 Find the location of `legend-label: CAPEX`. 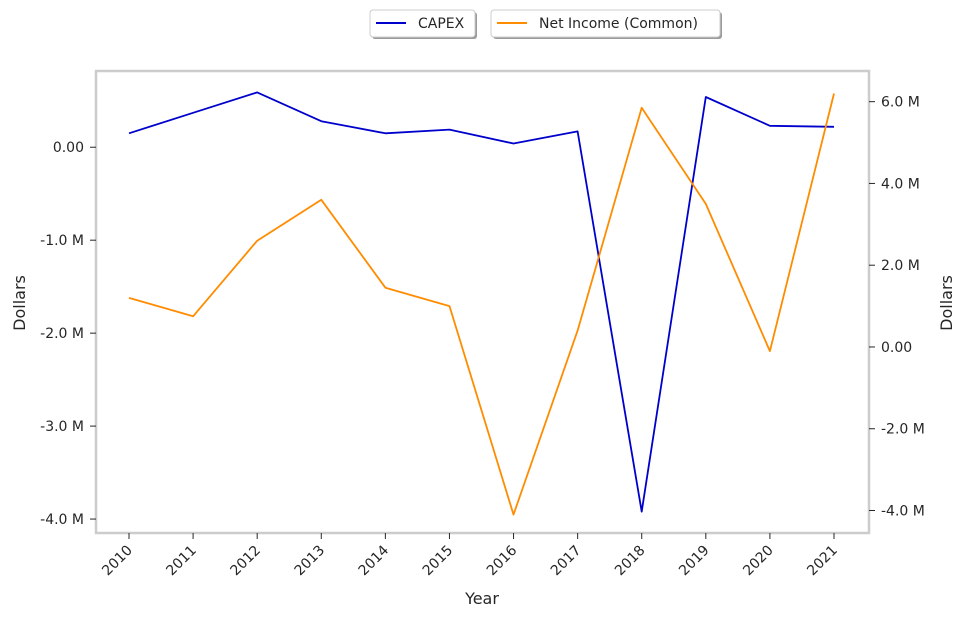

legend-label: CAPEX is located at coordinates (441, 24).